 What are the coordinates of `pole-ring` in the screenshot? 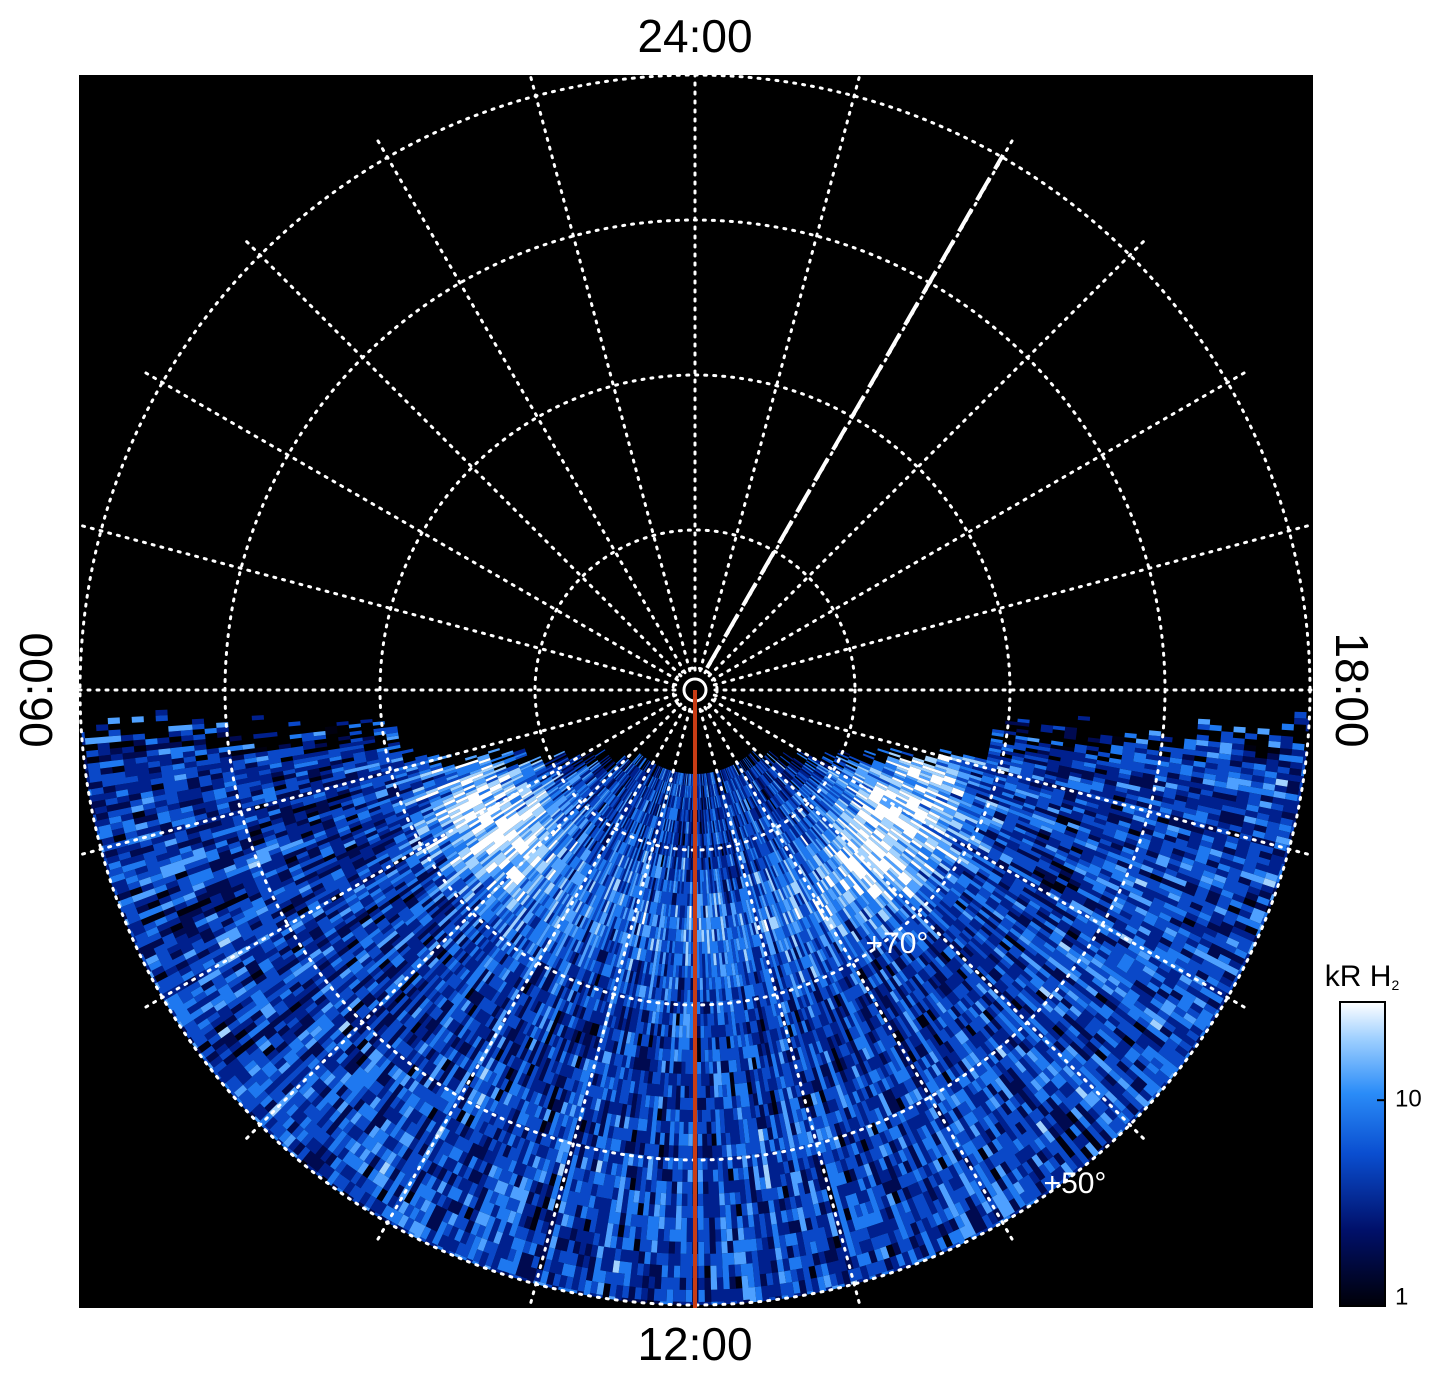 It's located at (695, 690).